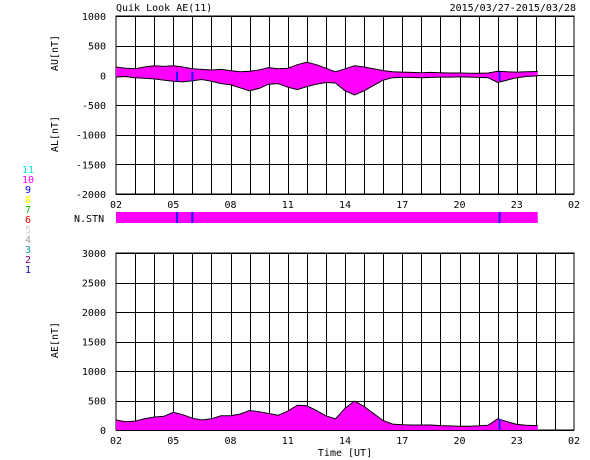  What do you see at coordinates (513, 8) in the screenshot?
I see `date-range-label: 2015/03/27-2015/03/28` at bounding box center [513, 8].